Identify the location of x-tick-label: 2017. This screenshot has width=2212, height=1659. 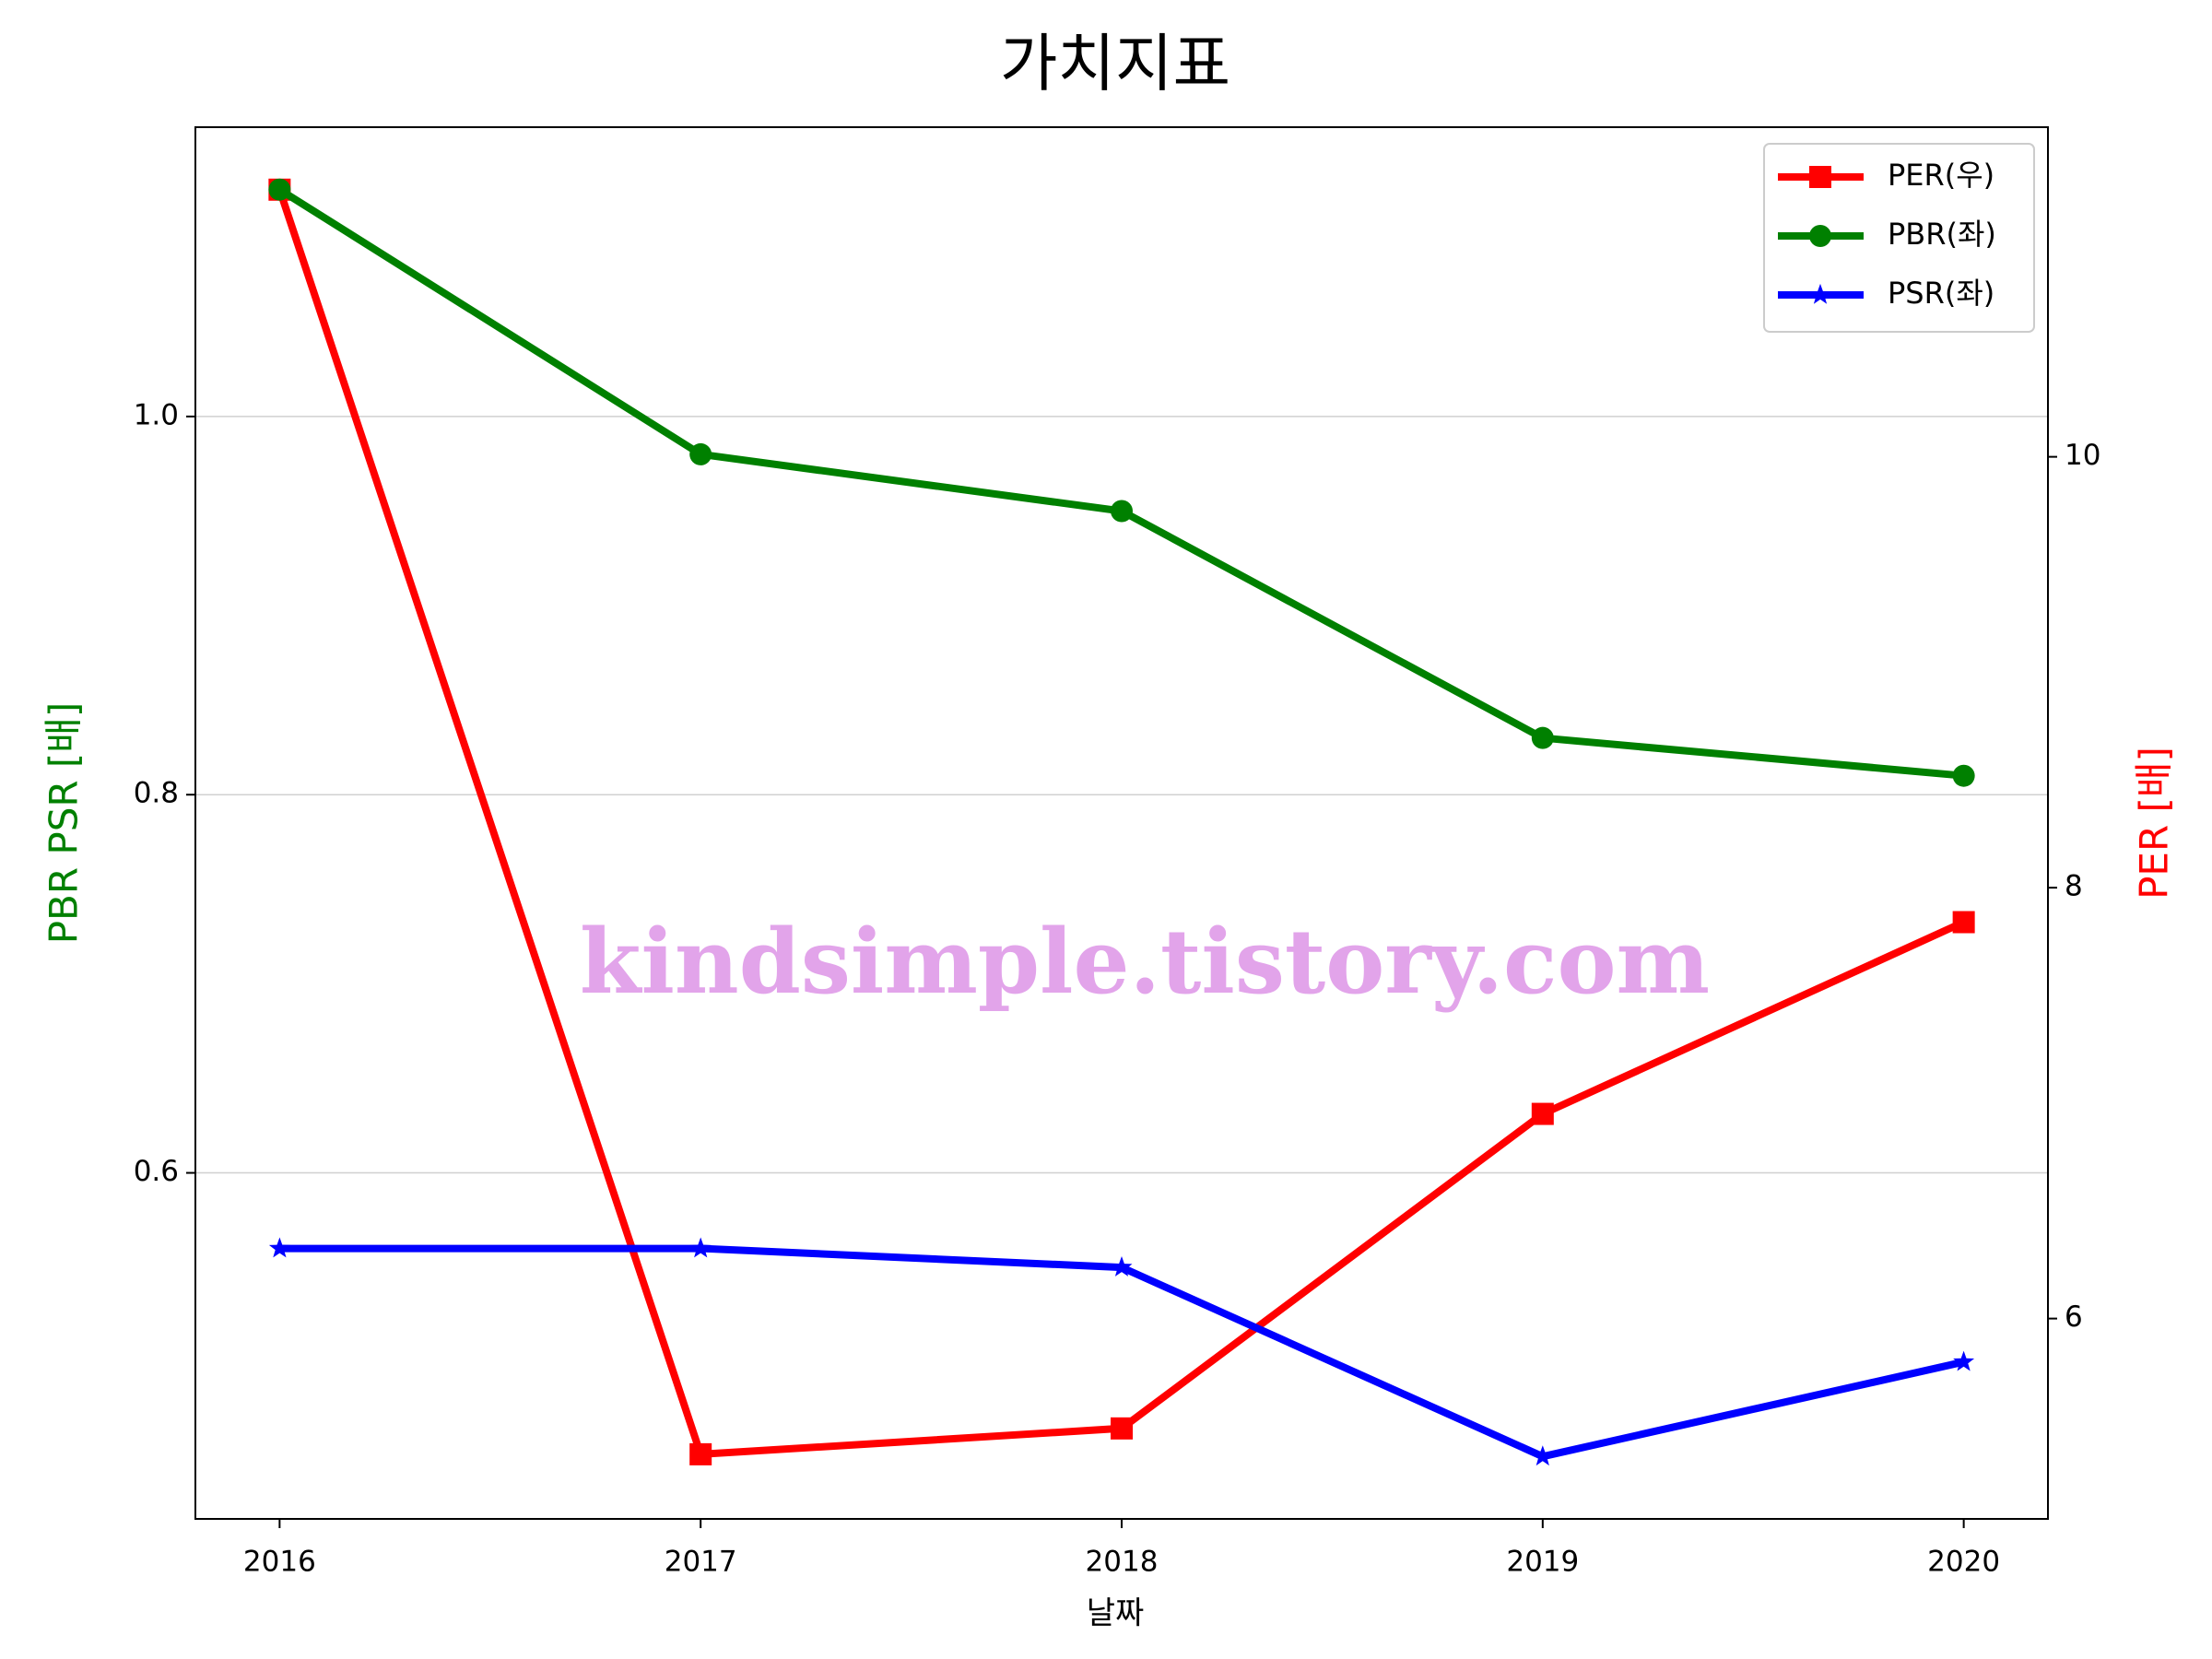
(701, 1562).